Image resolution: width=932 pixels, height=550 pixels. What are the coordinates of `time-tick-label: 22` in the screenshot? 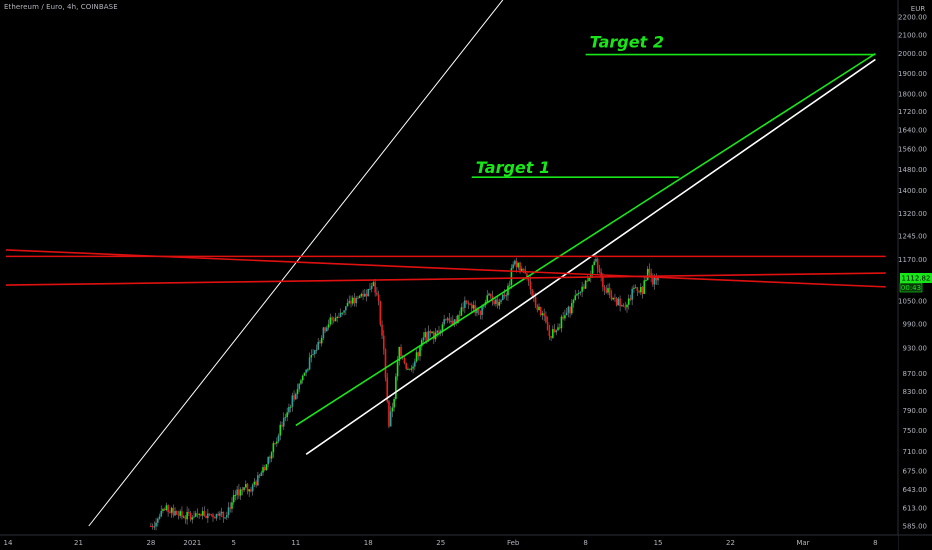 It's located at (730, 543).